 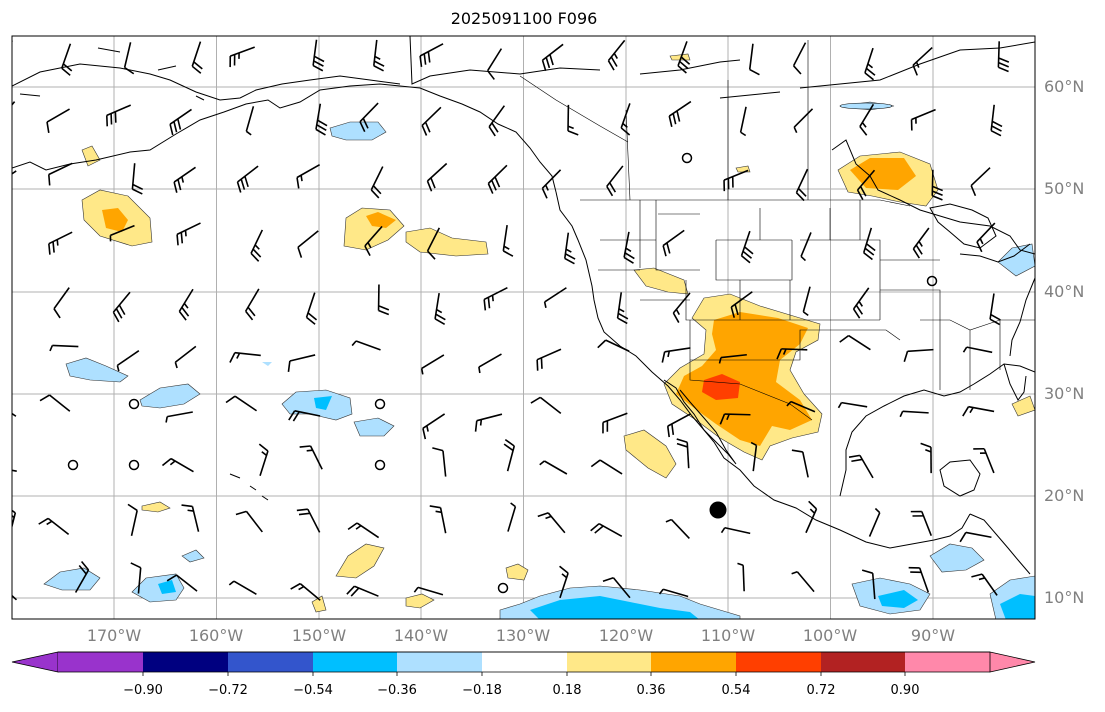 What do you see at coordinates (722, 67) in the screenshot?
I see `canada-arctic-coast` at bounding box center [722, 67].